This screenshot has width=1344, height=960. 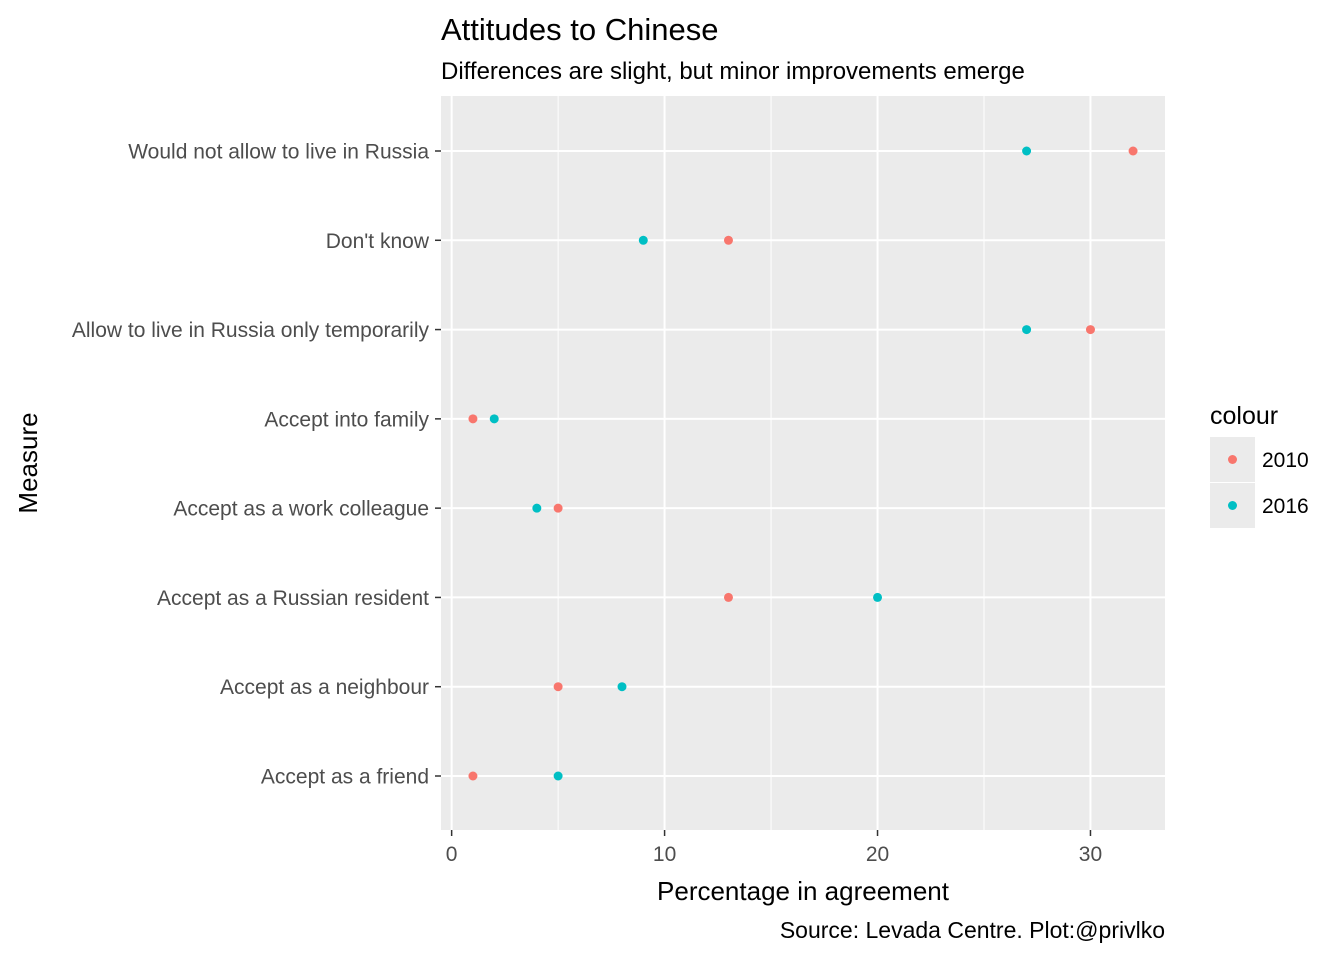 I want to click on y-tick-label: Allow to live in Russia only temporarily, so click(x=251, y=330).